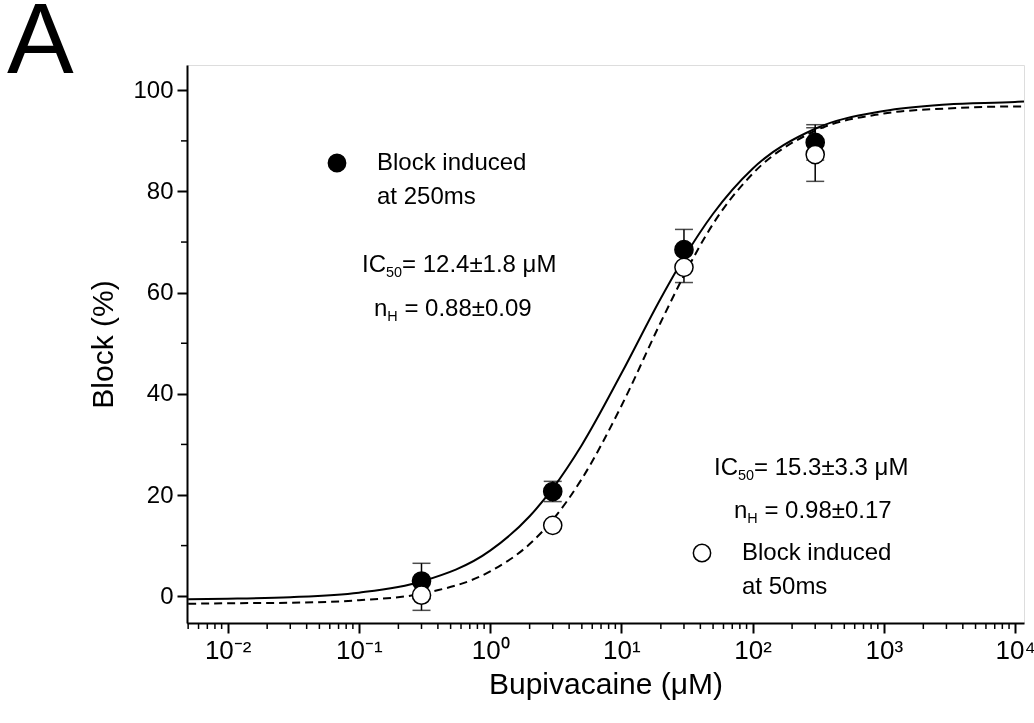 Image resolution: width=1034 pixels, height=723 pixels. I want to click on y-tick-label: 100, so click(153, 89).